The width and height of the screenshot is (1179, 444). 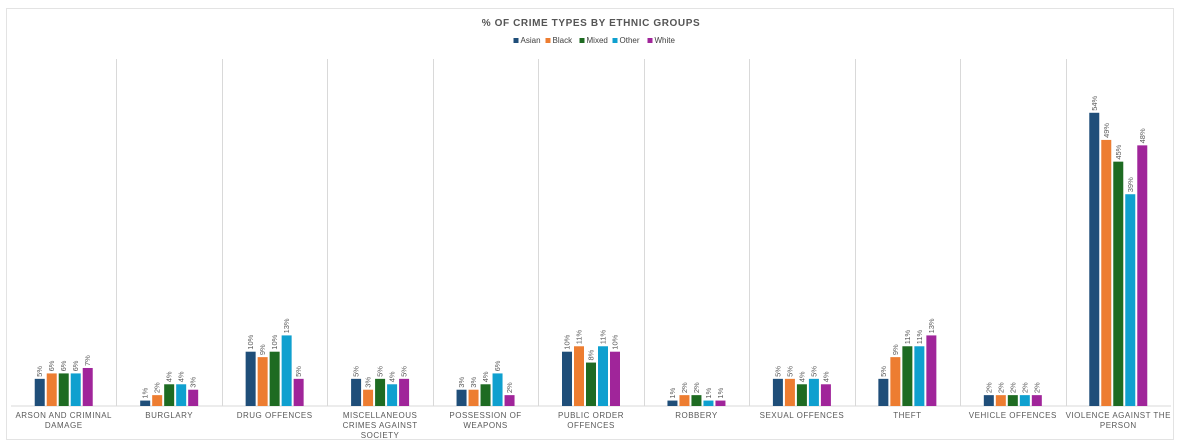 What do you see at coordinates (1142, 135) in the screenshot?
I see `data-label: 48%` at bounding box center [1142, 135].